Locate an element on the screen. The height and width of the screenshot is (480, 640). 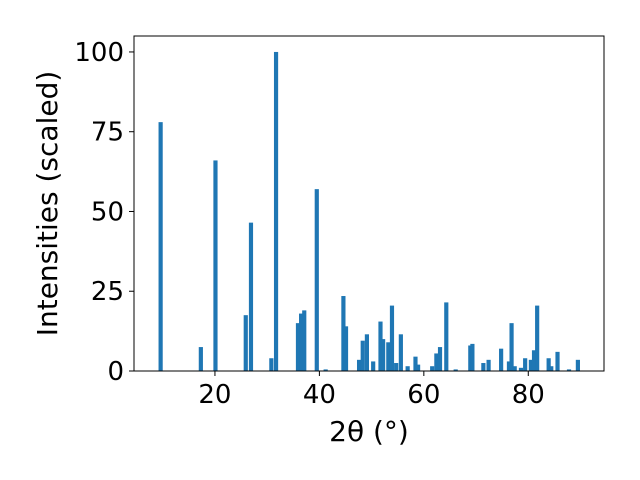
y-axis-ticks: 0 25 50 75 100 is located at coordinates (104, 212).